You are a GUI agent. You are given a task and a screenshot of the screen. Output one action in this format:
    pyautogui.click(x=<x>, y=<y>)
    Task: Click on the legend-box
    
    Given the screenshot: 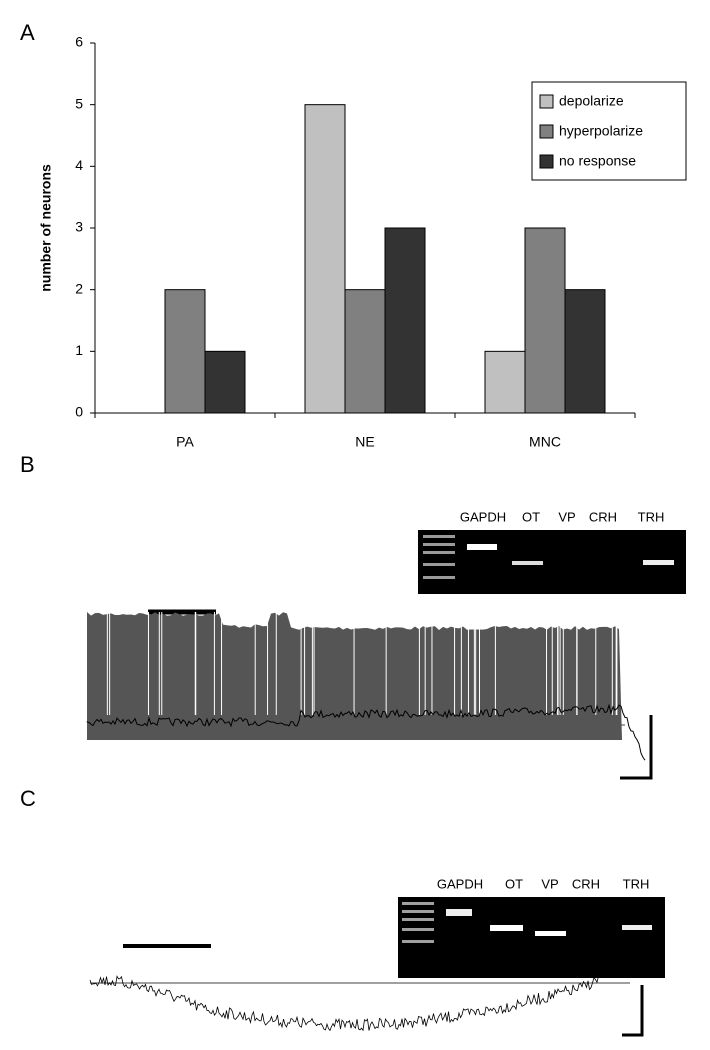 What is the action you would take?
    pyautogui.click(x=609, y=131)
    